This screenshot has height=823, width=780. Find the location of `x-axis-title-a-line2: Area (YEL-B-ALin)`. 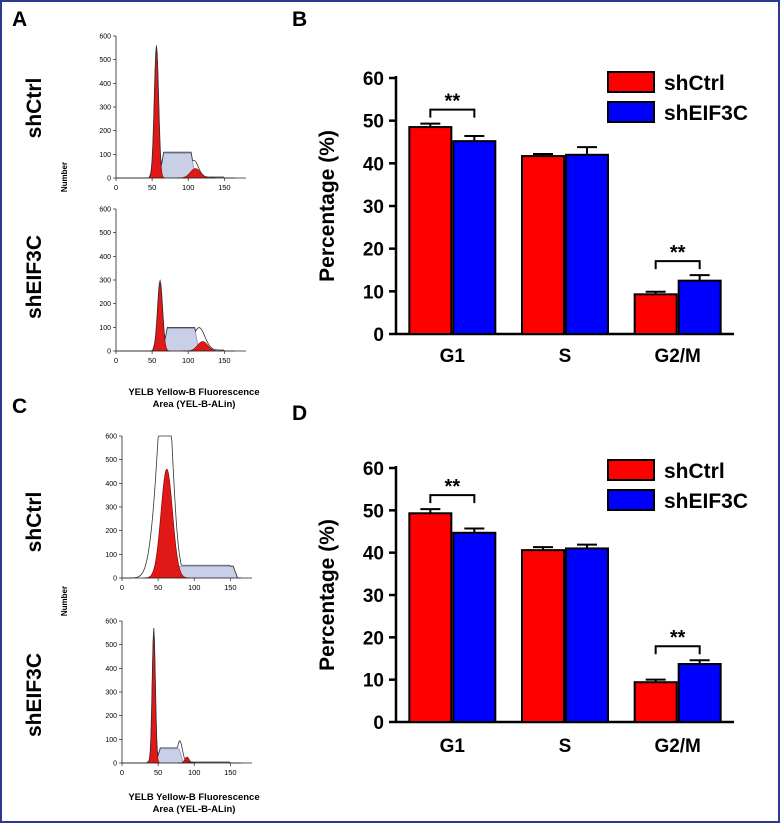

x-axis-title-a-line2: Area (YEL-B-ALin) is located at coordinates (194, 404).